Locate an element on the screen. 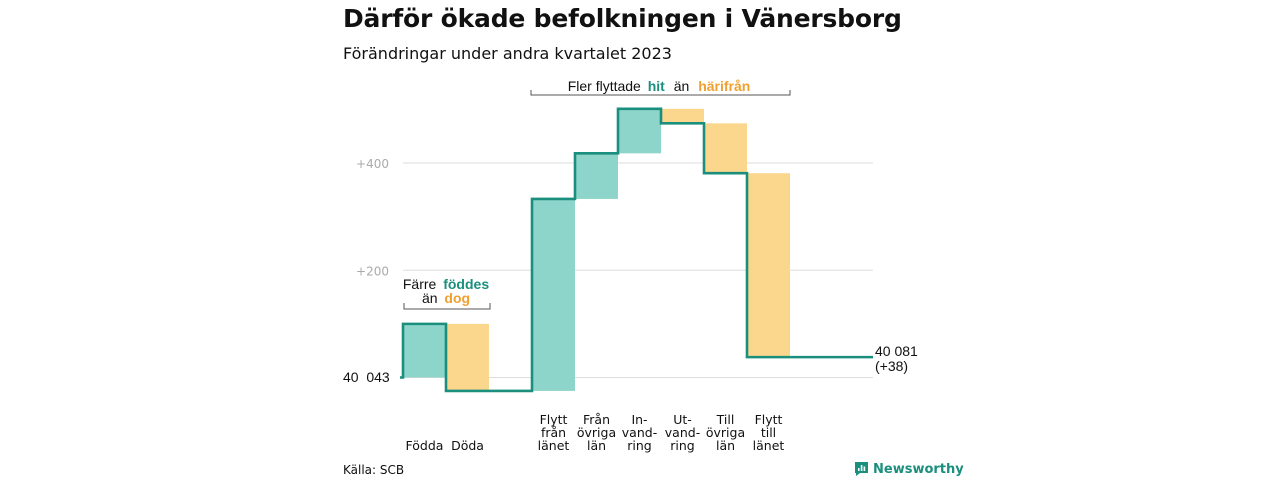  brand-logo: Newsworthy is located at coordinates (909, 469).